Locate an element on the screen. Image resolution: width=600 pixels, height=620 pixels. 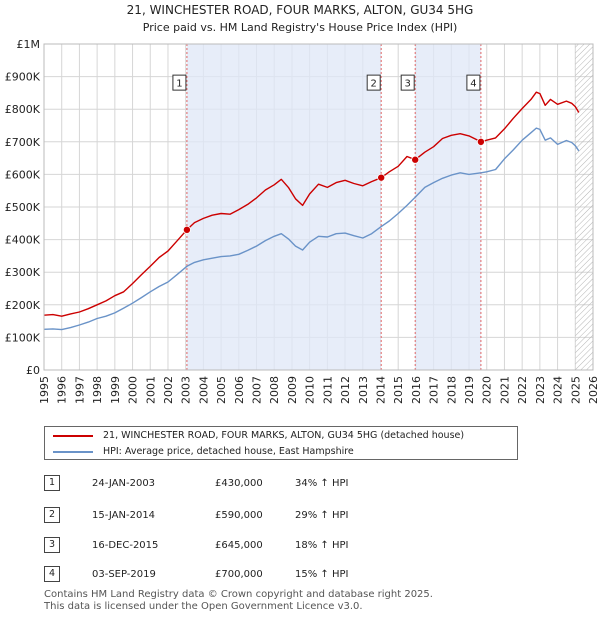
y-tick-label: £700K is located at coordinates (23, 142).